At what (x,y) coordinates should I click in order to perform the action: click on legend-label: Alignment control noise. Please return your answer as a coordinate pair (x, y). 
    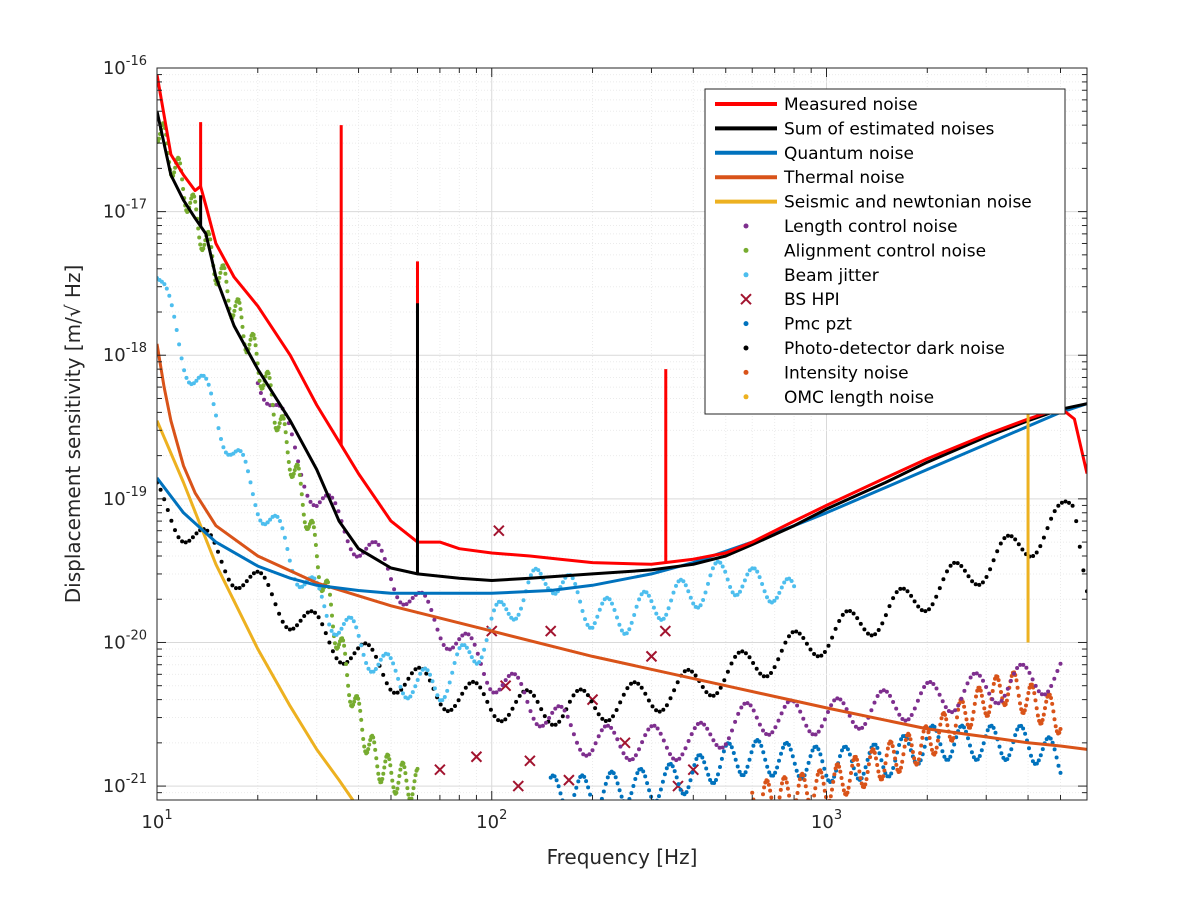
    Looking at the image, I should click on (885, 251).